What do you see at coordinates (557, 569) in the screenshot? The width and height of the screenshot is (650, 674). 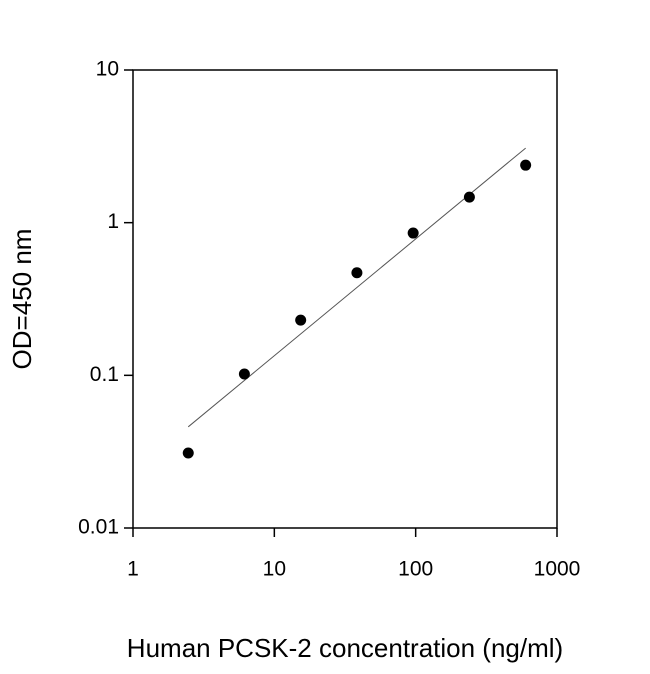 I see `x-tick-label: 1000` at bounding box center [557, 569].